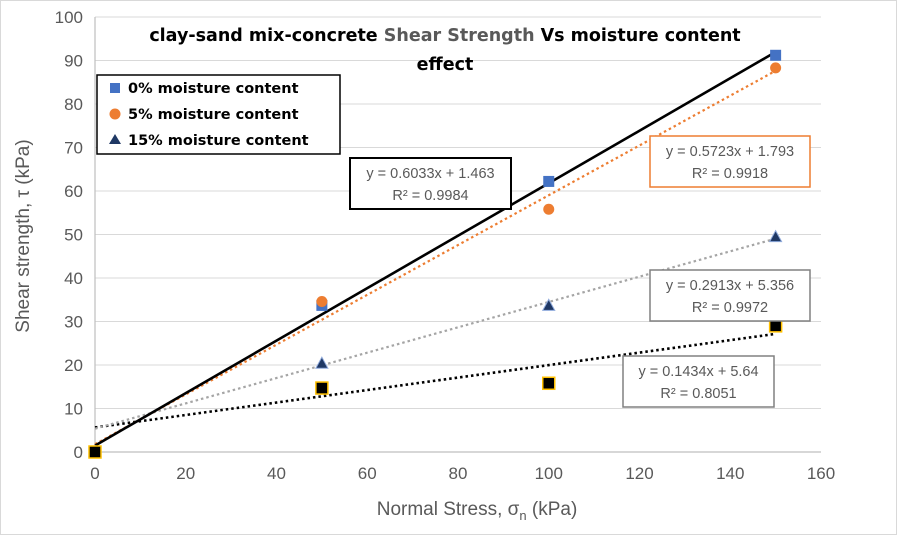  I want to click on equation-text-series-3: y = 0.1434x + 5.64, so click(698, 372).